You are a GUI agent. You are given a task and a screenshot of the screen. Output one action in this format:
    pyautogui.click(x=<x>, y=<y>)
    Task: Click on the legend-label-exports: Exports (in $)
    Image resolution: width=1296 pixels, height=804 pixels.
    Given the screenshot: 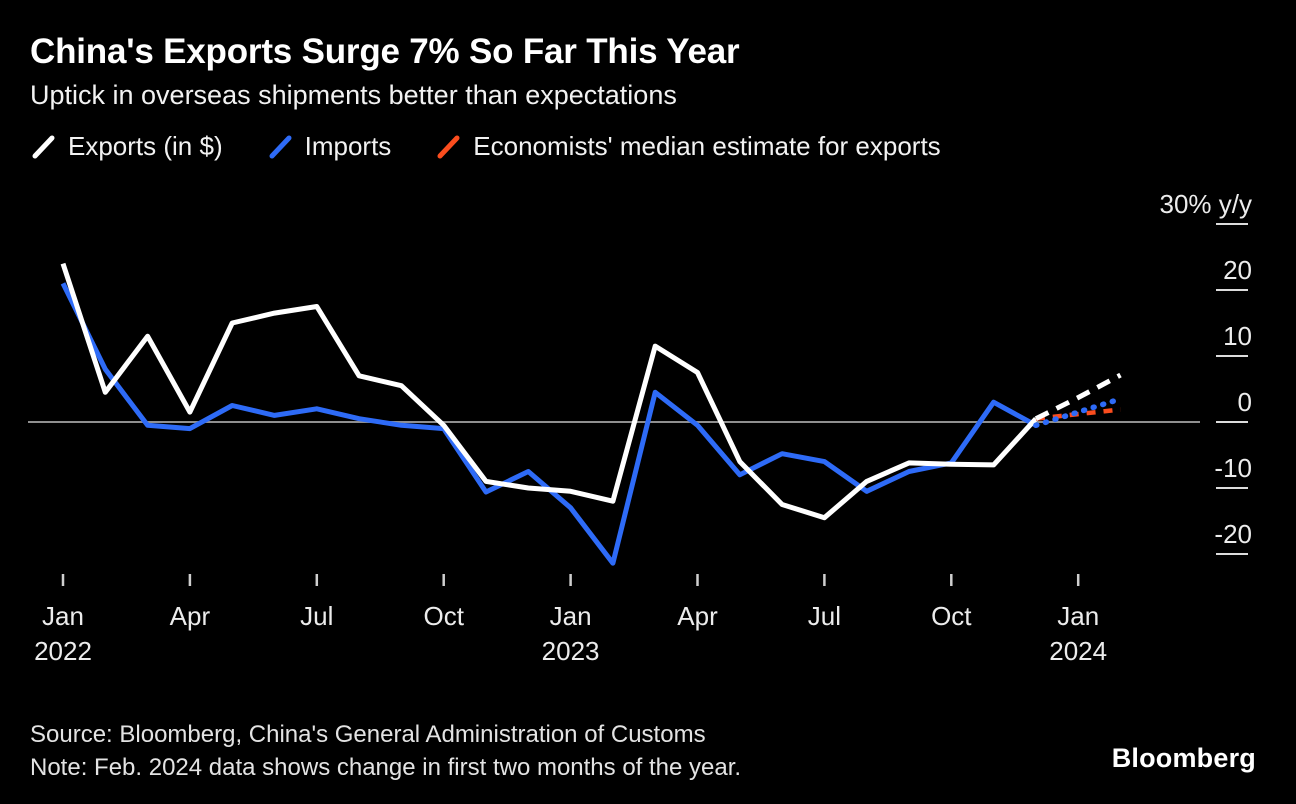 What is the action you would take?
    pyautogui.click(x=145, y=146)
    